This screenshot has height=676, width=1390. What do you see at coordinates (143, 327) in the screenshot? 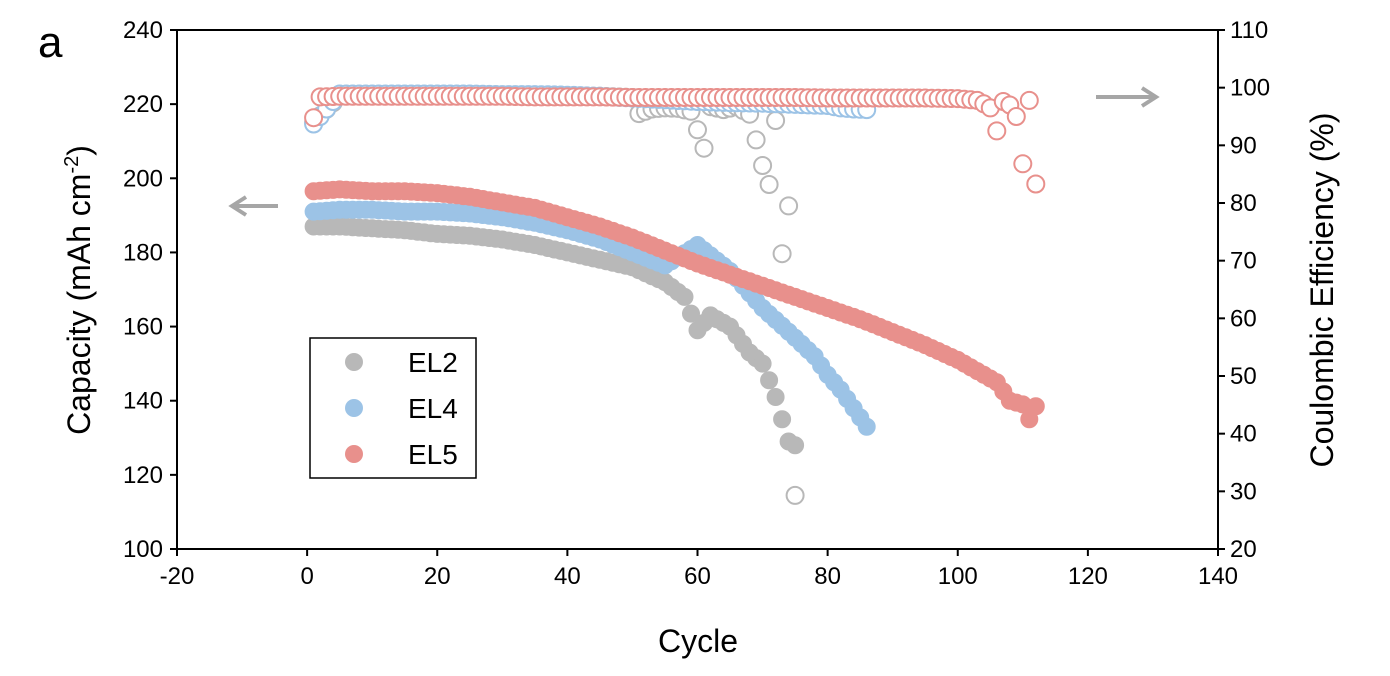
I see `y-left-tick-label: 160` at bounding box center [143, 327].